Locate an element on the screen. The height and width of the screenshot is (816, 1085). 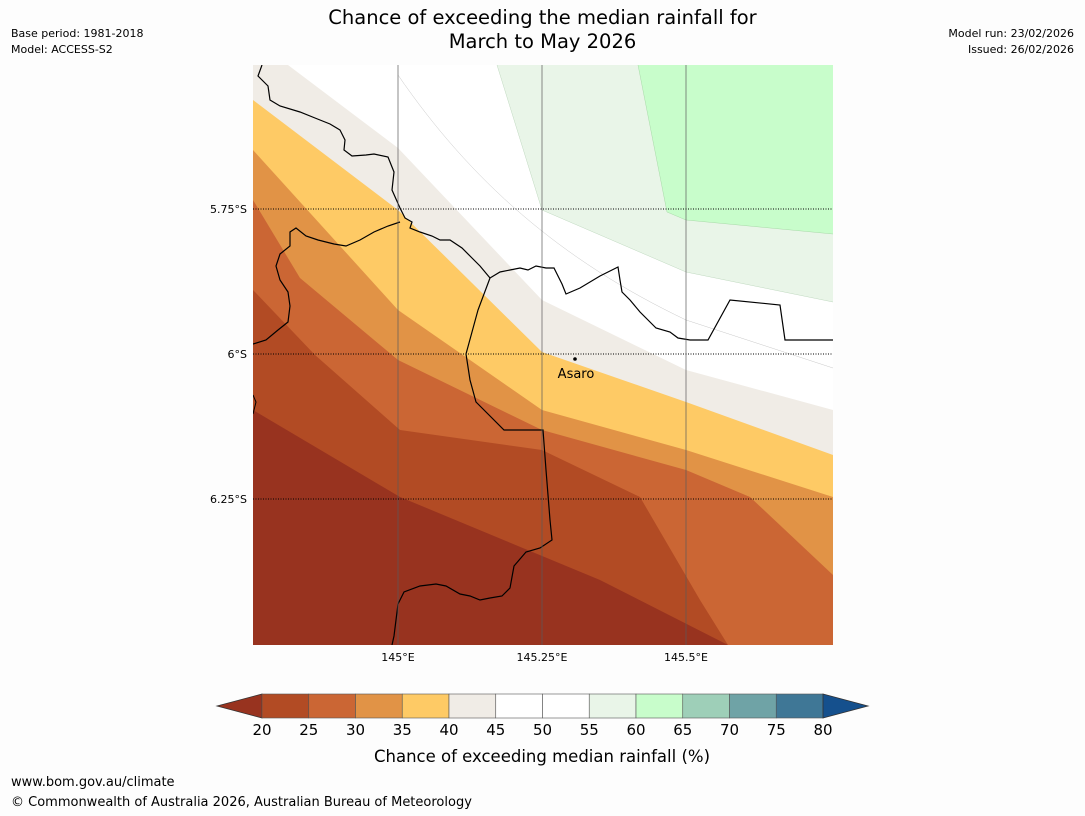
asaro-label: Asaro is located at coordinates (576, 374).